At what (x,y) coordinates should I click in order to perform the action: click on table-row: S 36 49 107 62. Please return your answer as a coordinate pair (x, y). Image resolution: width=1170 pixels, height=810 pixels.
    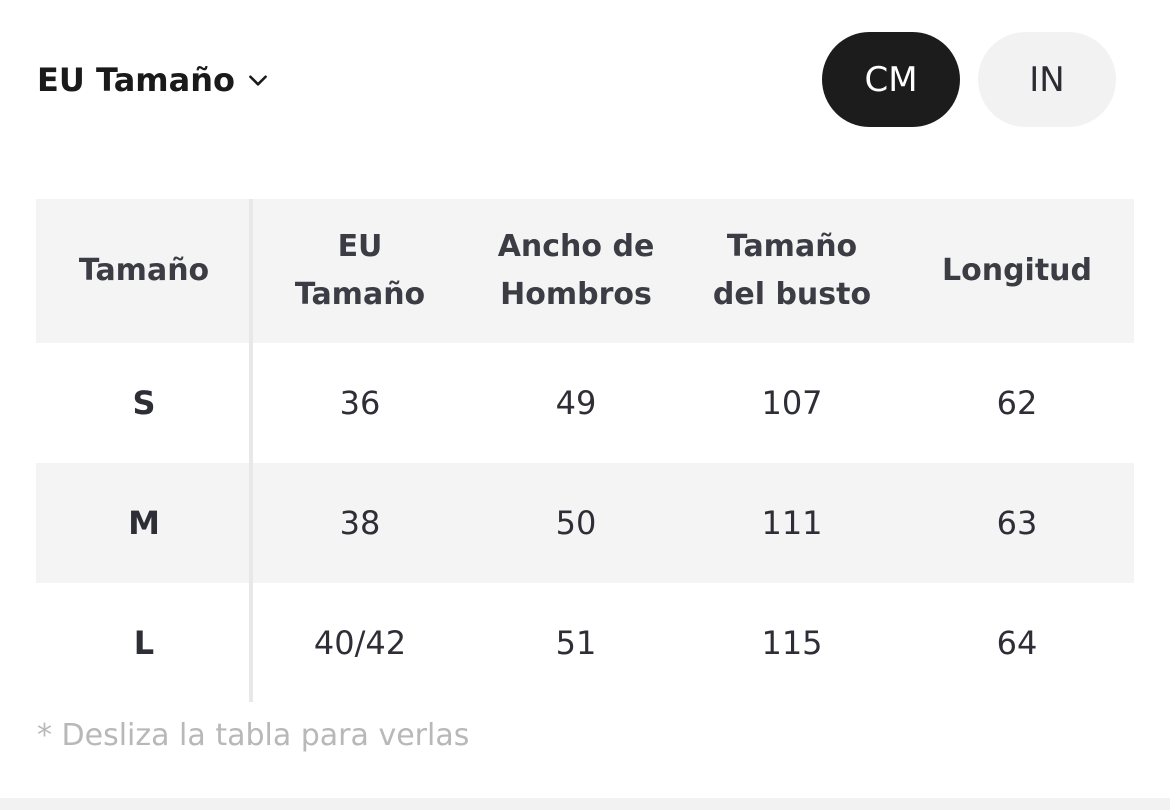
    Looking at the image, I should click on (585, 403).